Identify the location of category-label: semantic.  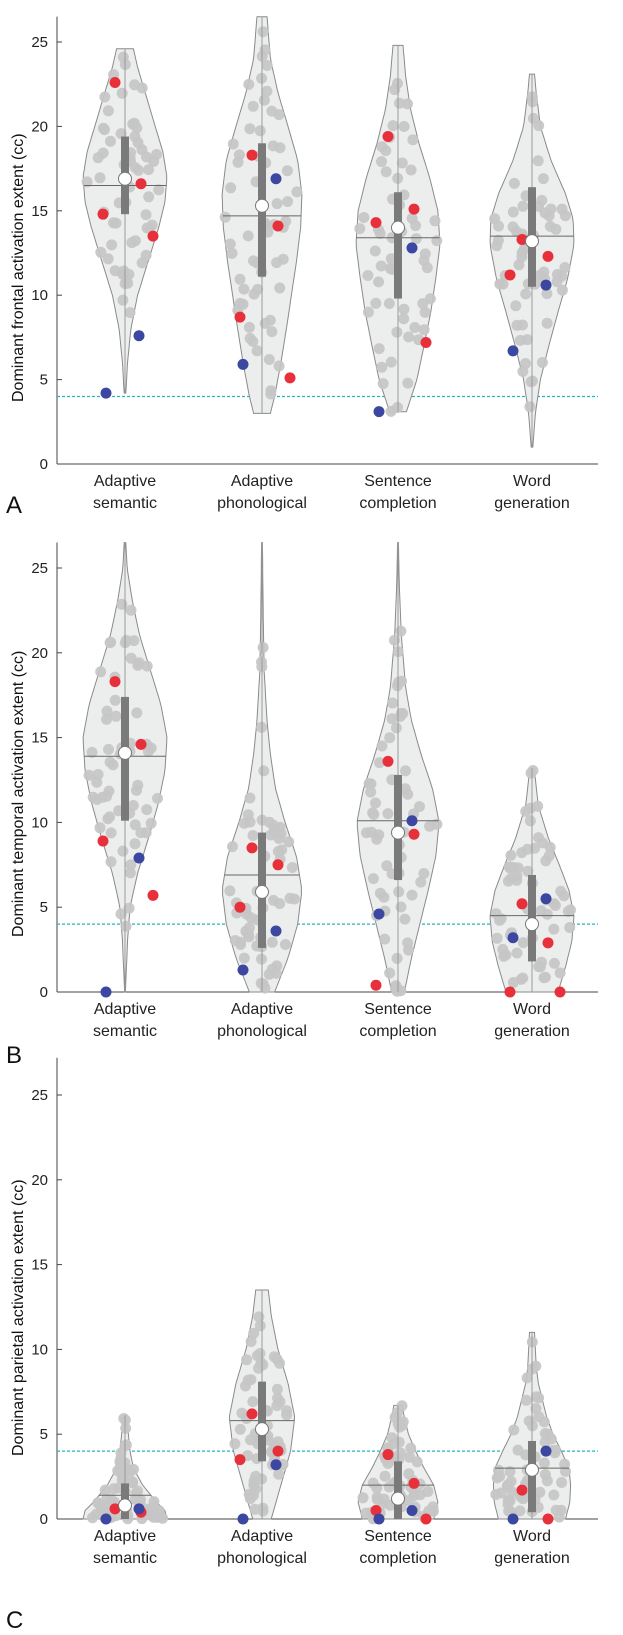
(125, 1031).